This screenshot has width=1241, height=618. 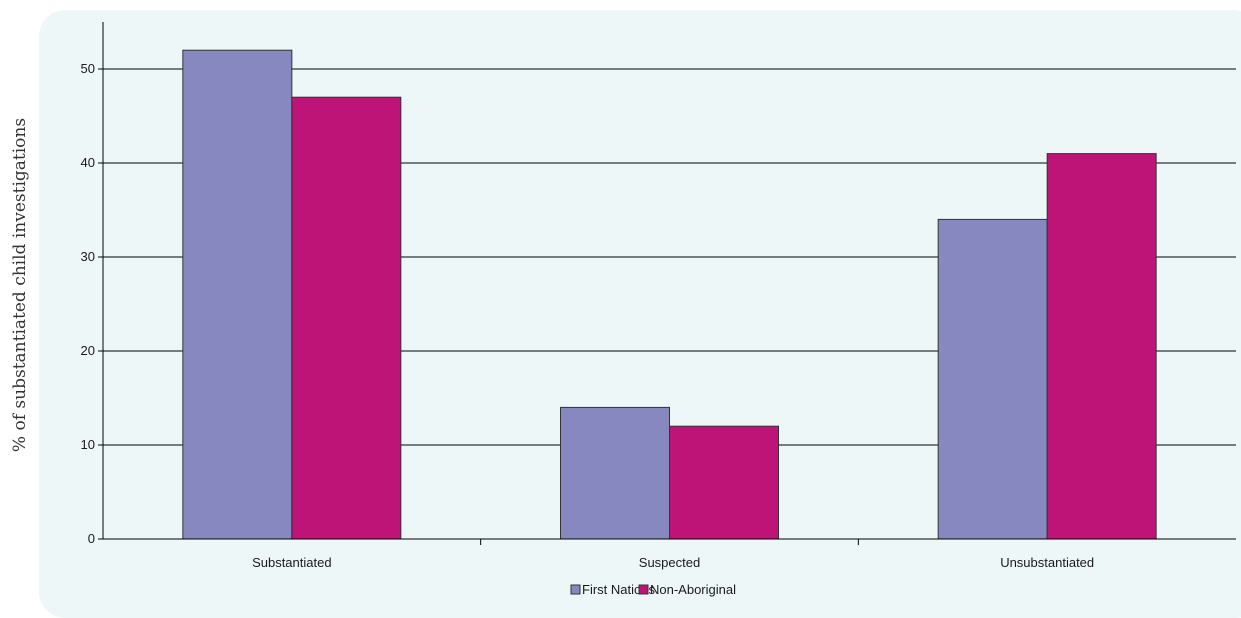 I want to click on y-tick-label: 20, so click(x=88, y=350).